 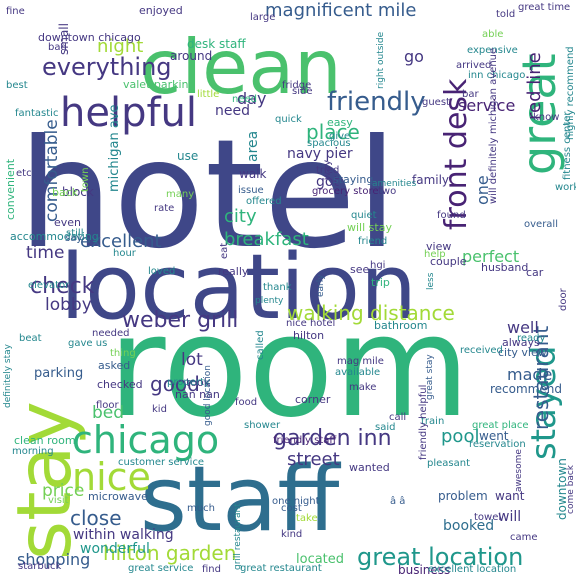 What do you see at coordinates (493, 91) in the screenshot?
I see `word-michigan-avenue: michigan avenue` at bounding box center [493, 91].